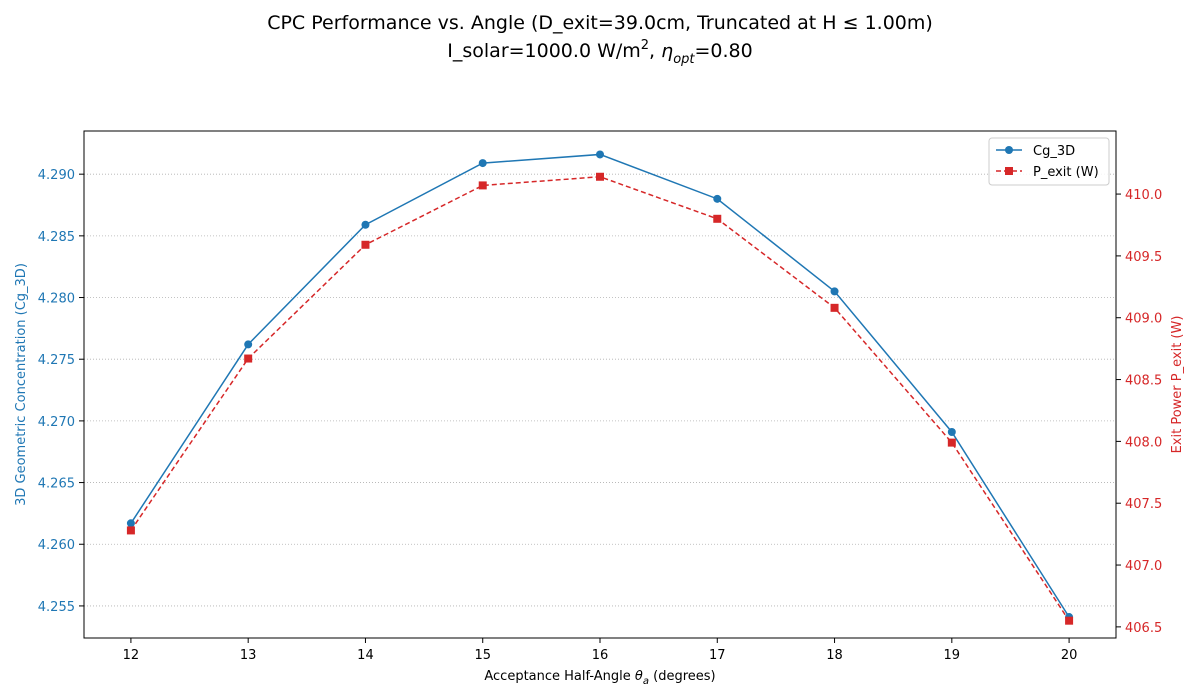 Image resolution: width=1200 pixels, height=700 pixels. What do you see at coordinates (724, 51) in the screenshot?
I see `subtitle-suffix: =0.80` at bounding box center [724, 51].